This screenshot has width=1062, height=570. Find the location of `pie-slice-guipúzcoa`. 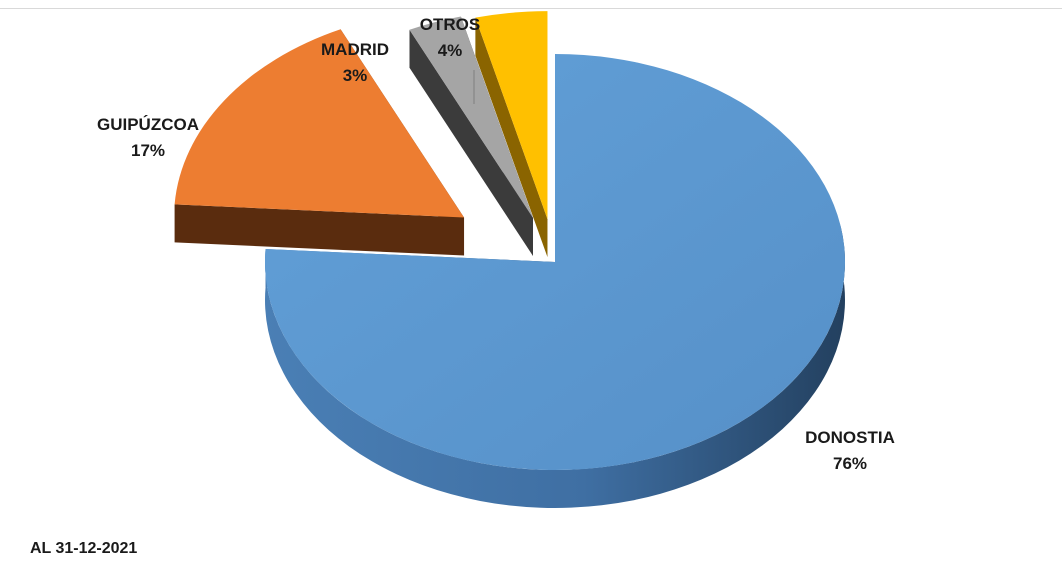

pie-slice-guipúzcoa is located at coordinates (319, 142).